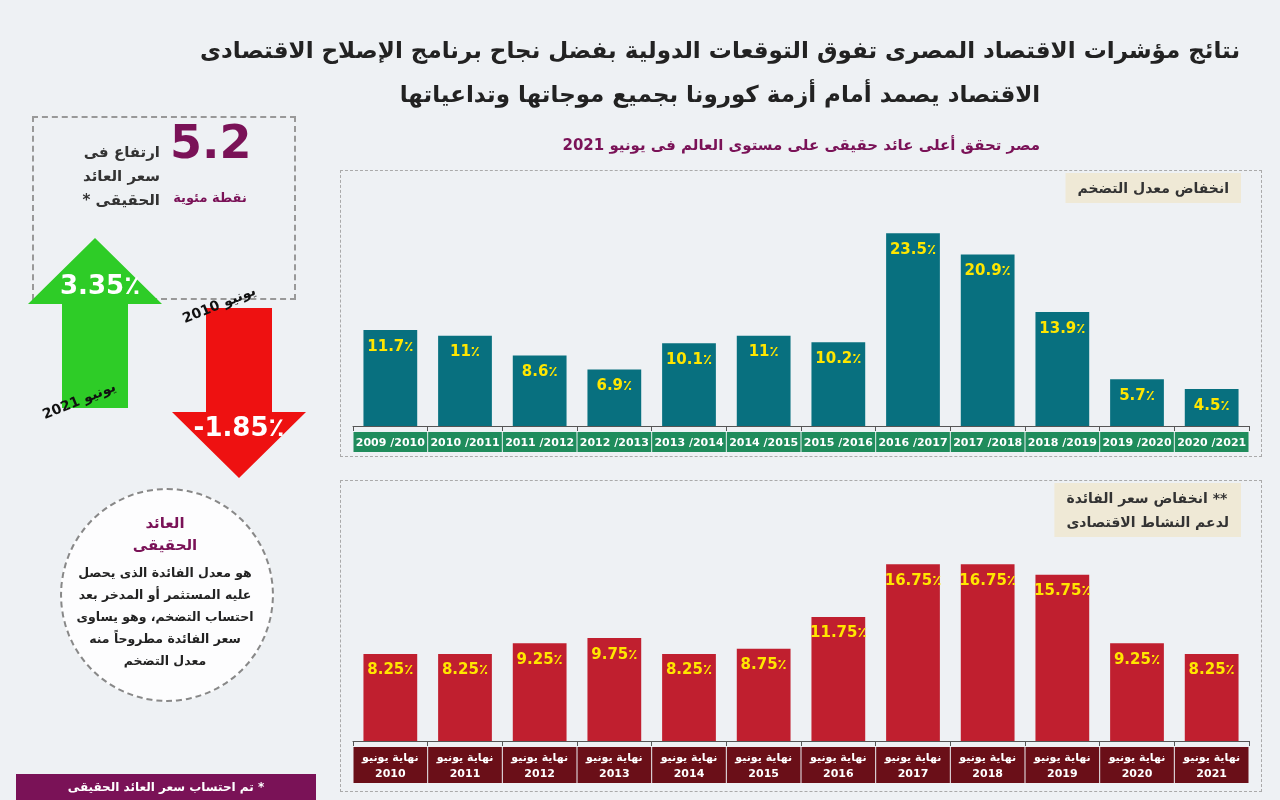  What do you see at coordinates (913, 248) in the screenshot?
I see `data-label: 23.5٪` at bounding box center [913, 248].